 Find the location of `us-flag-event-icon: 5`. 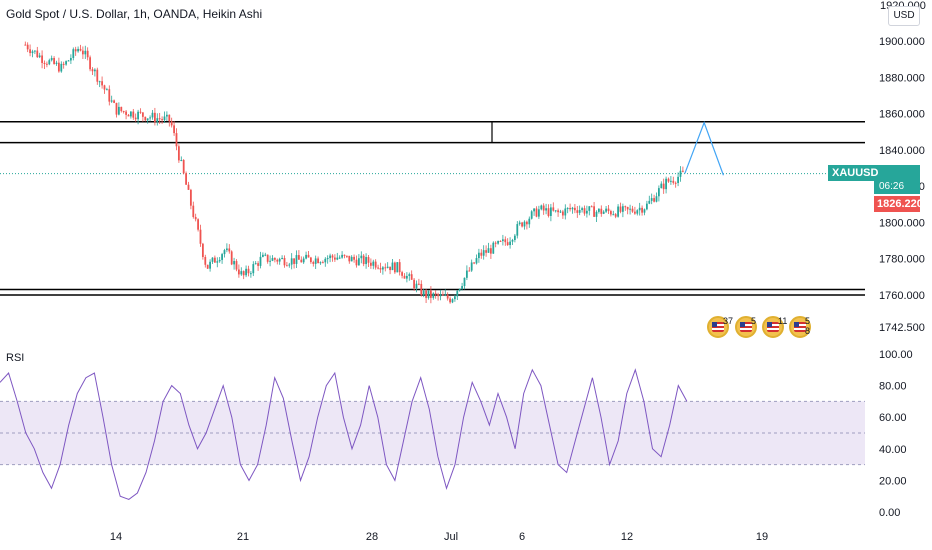

us-flag-event-icon: 5 is located at coordinates (746, 327).